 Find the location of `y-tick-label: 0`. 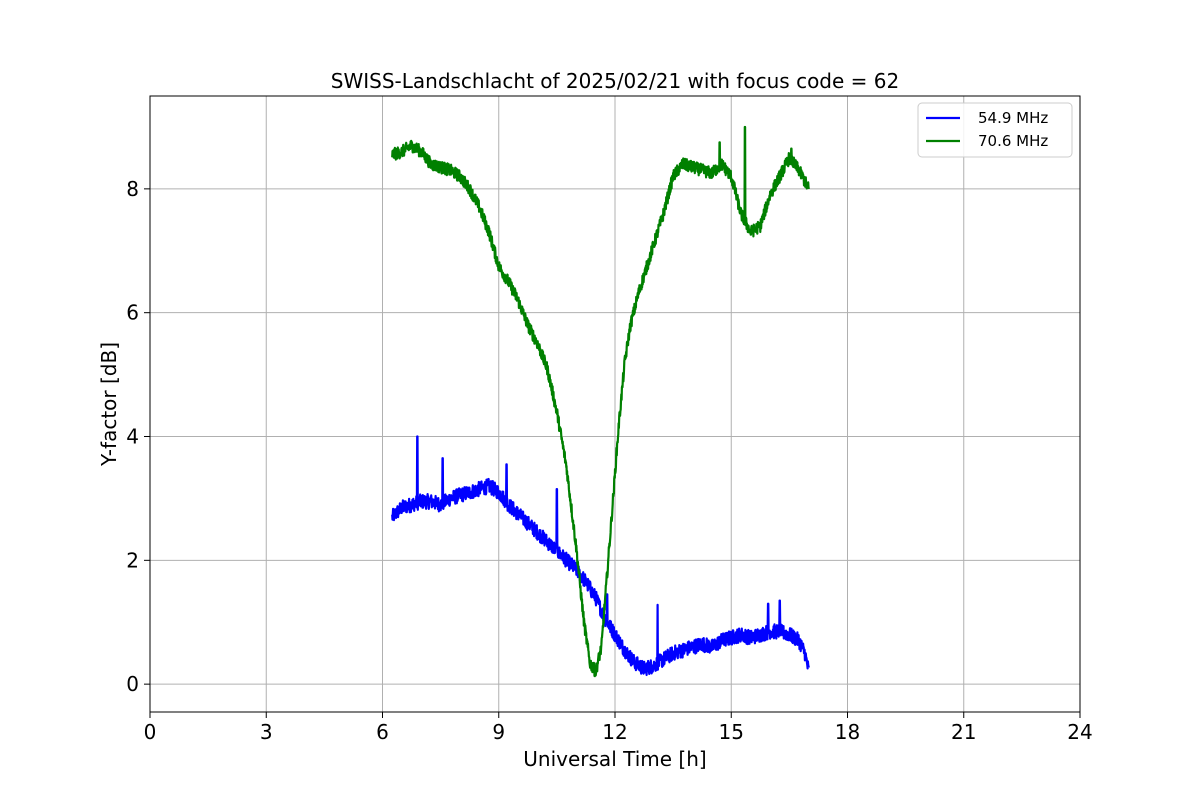

y-tick-label: 0 is located at coordinates (132, 684).